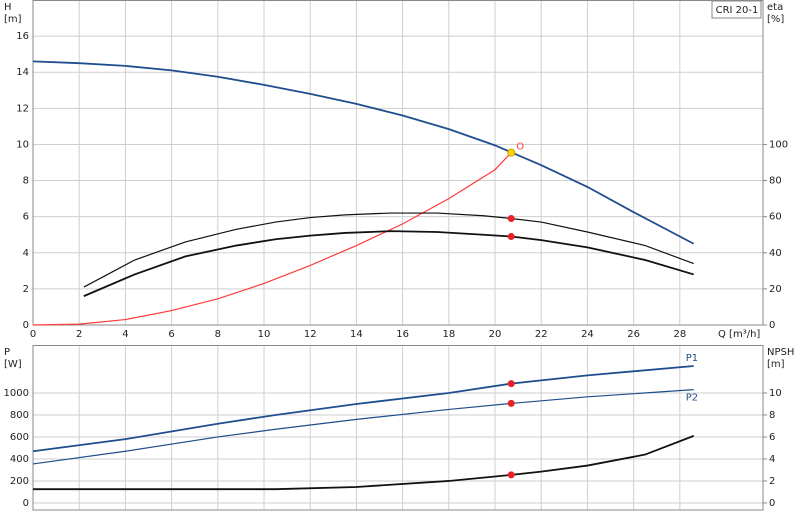 Image resolution: width=800 pixels, height=520 pixels. I want to click on y-axis-unit: [m], so click(13, 19).